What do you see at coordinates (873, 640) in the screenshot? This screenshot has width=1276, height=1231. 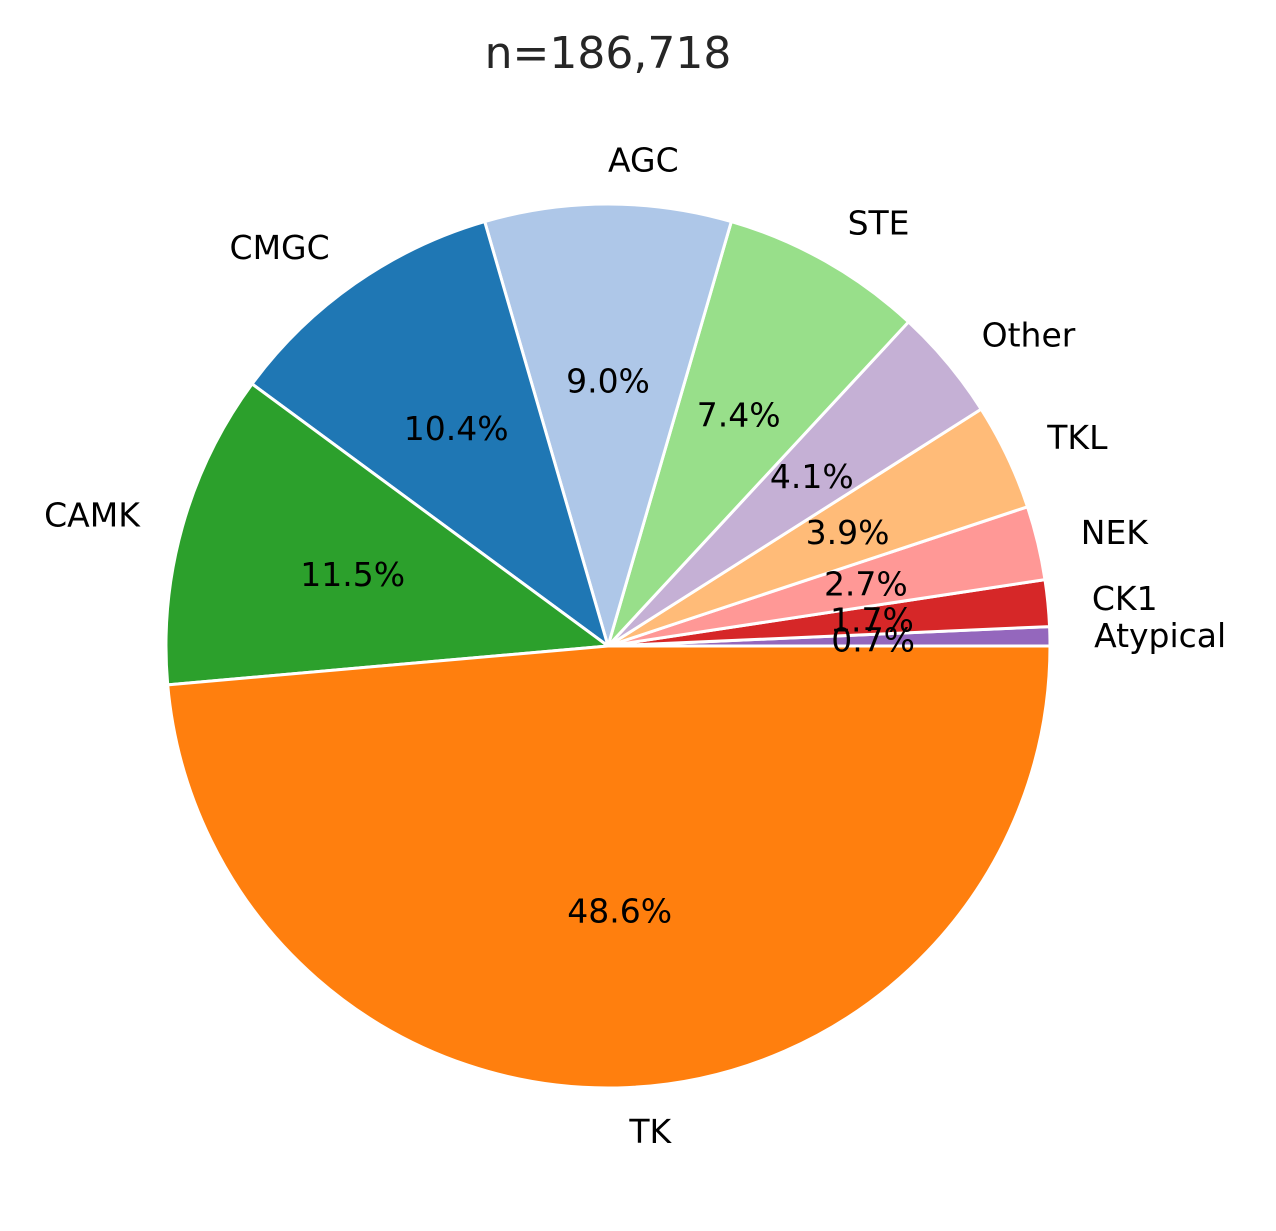 I see `pct-label-atypical: 0.7%` at bounding box center [873, 640].